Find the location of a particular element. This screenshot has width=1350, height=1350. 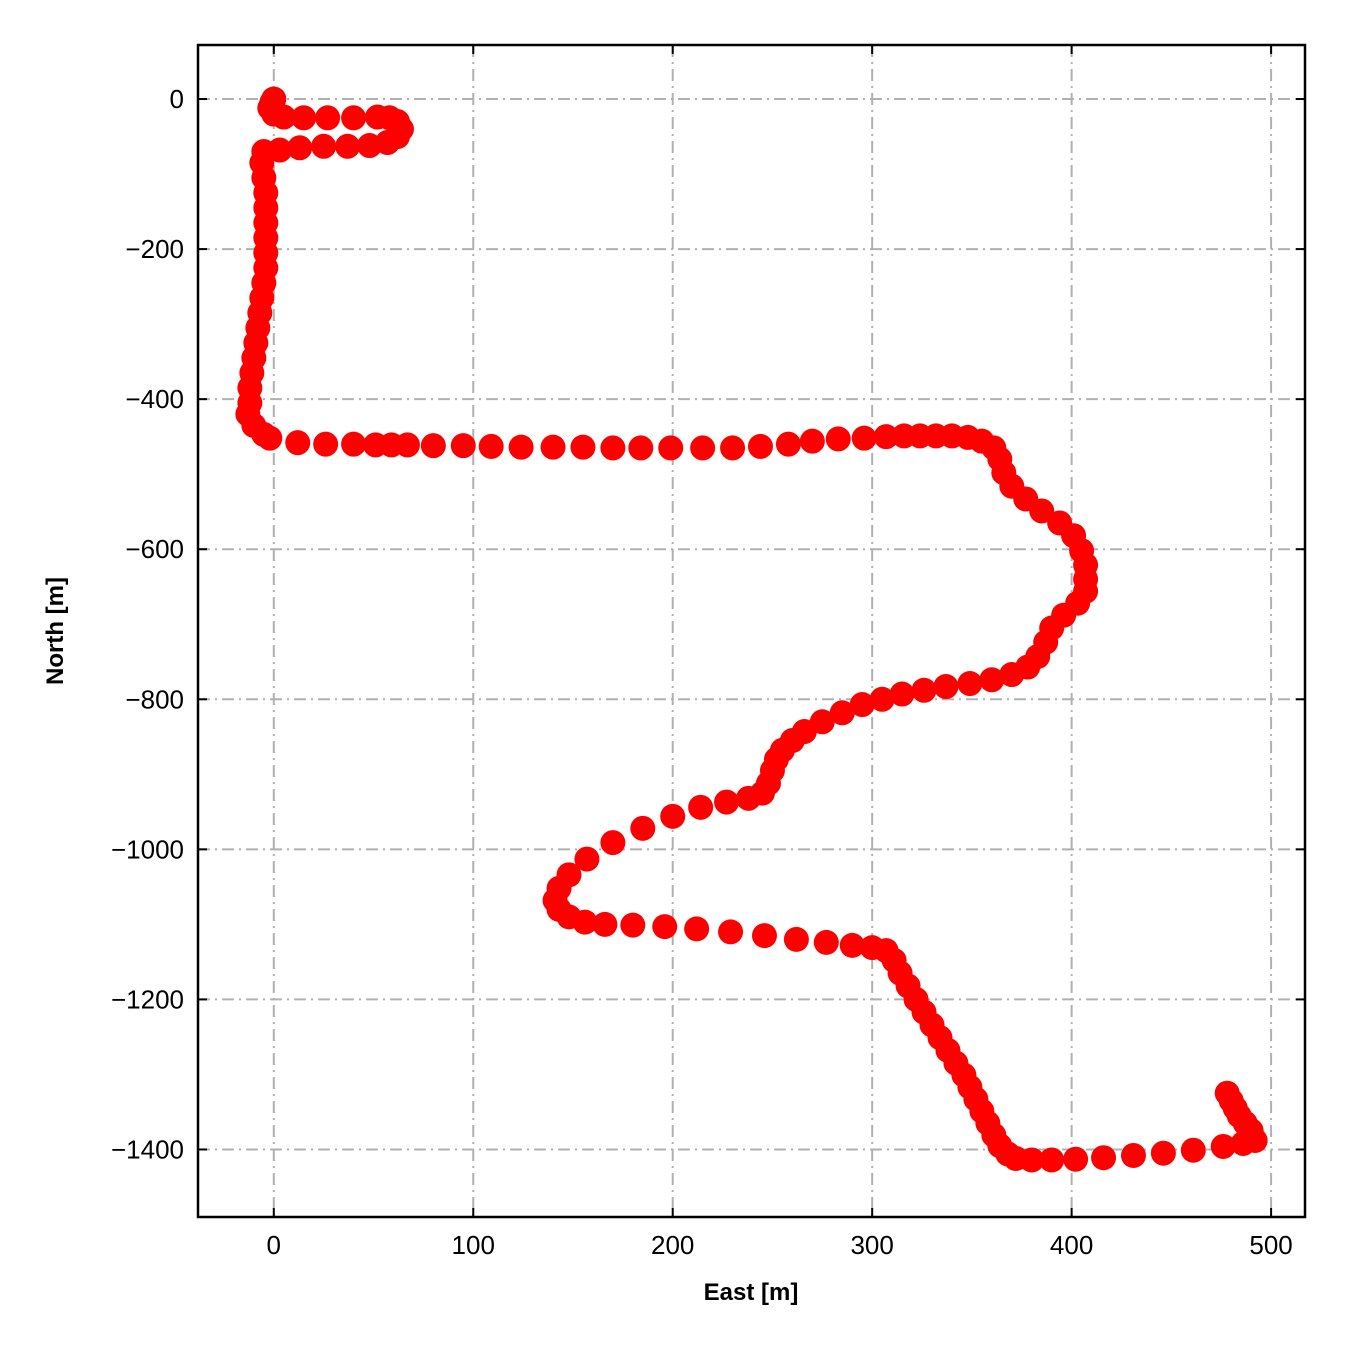

y-axis-title: North [m] is located at coordinates (55, 631).